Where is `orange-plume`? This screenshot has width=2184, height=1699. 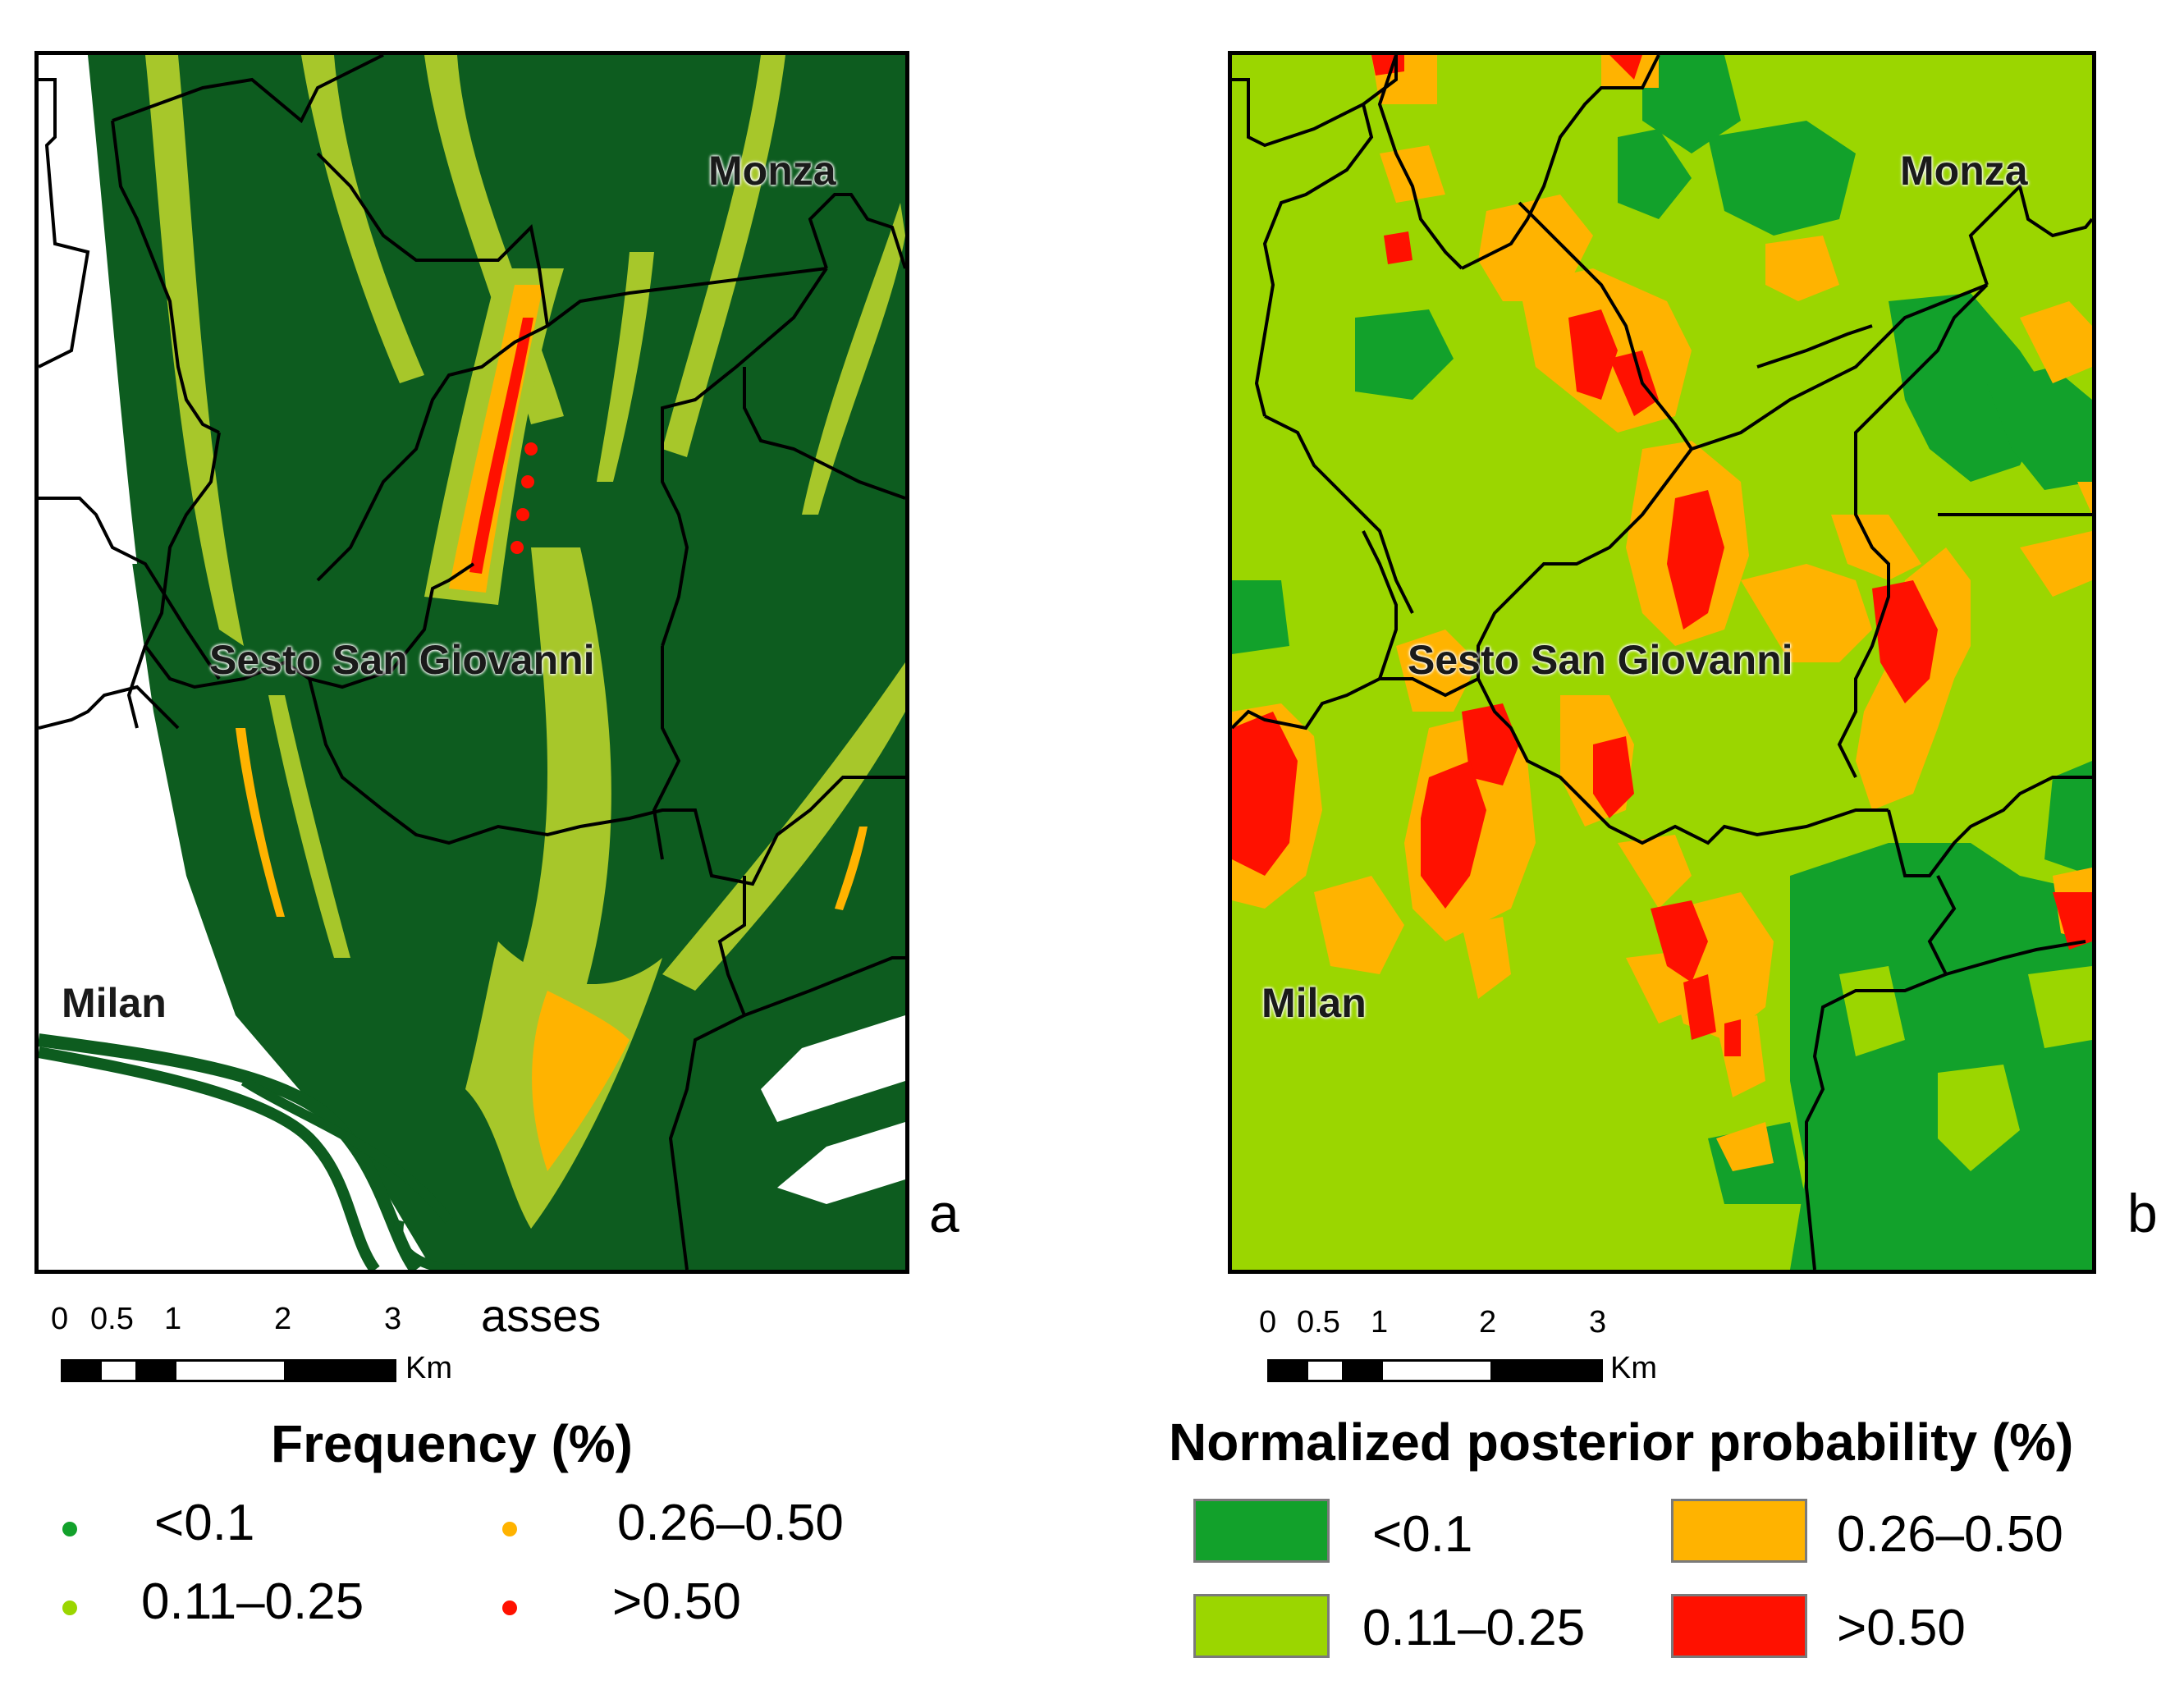 orange-plume is located at coordinates (581, 1081).